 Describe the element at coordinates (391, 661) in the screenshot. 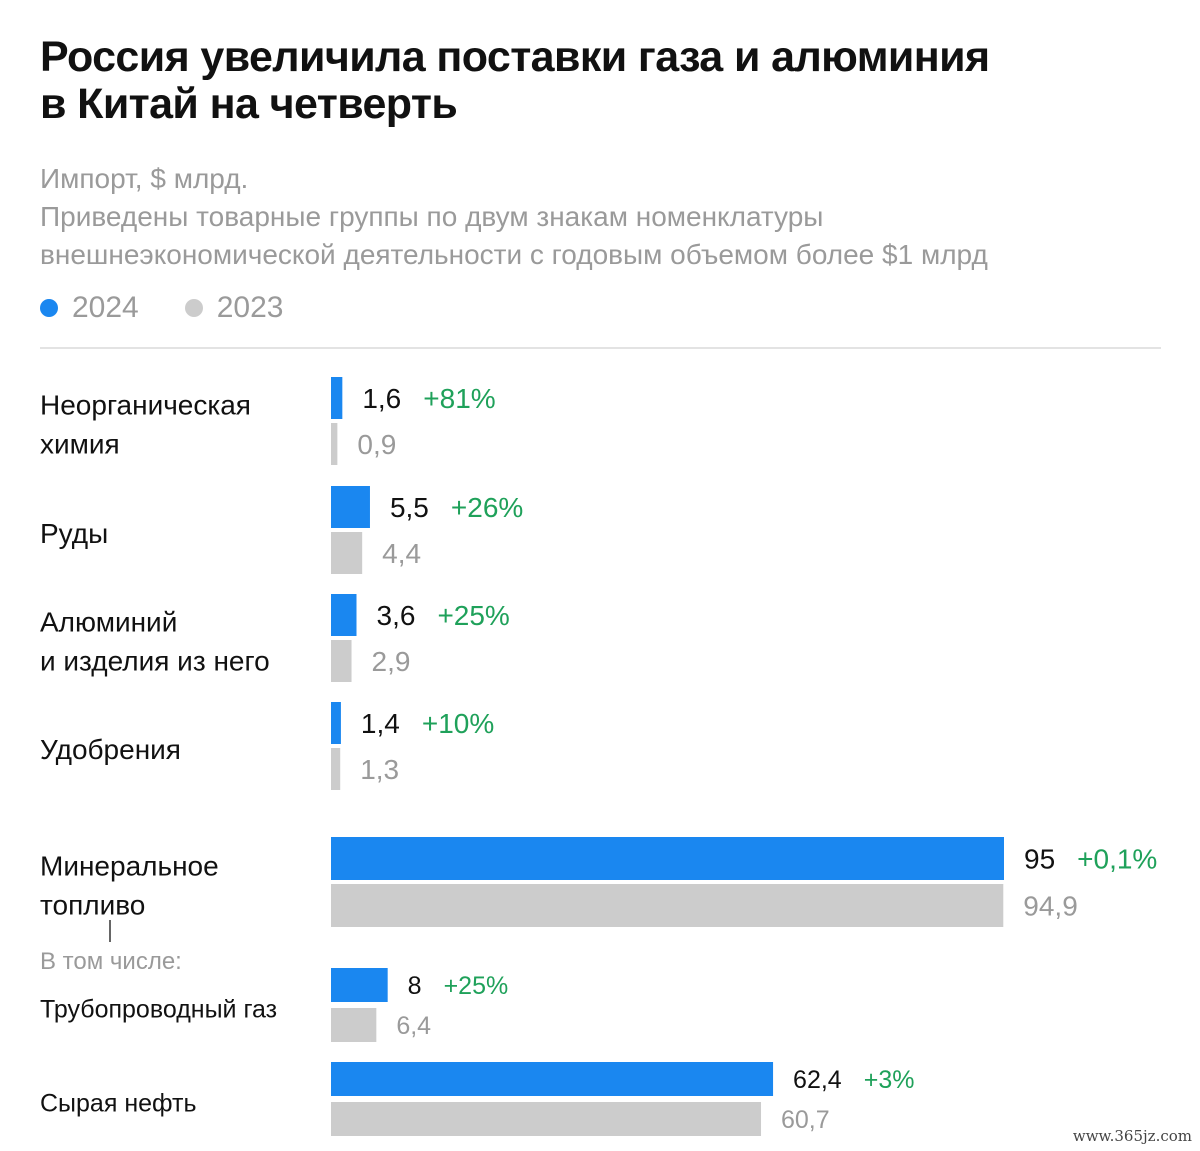

I see `value-label-2023-cat-3: 2,9` at that location.